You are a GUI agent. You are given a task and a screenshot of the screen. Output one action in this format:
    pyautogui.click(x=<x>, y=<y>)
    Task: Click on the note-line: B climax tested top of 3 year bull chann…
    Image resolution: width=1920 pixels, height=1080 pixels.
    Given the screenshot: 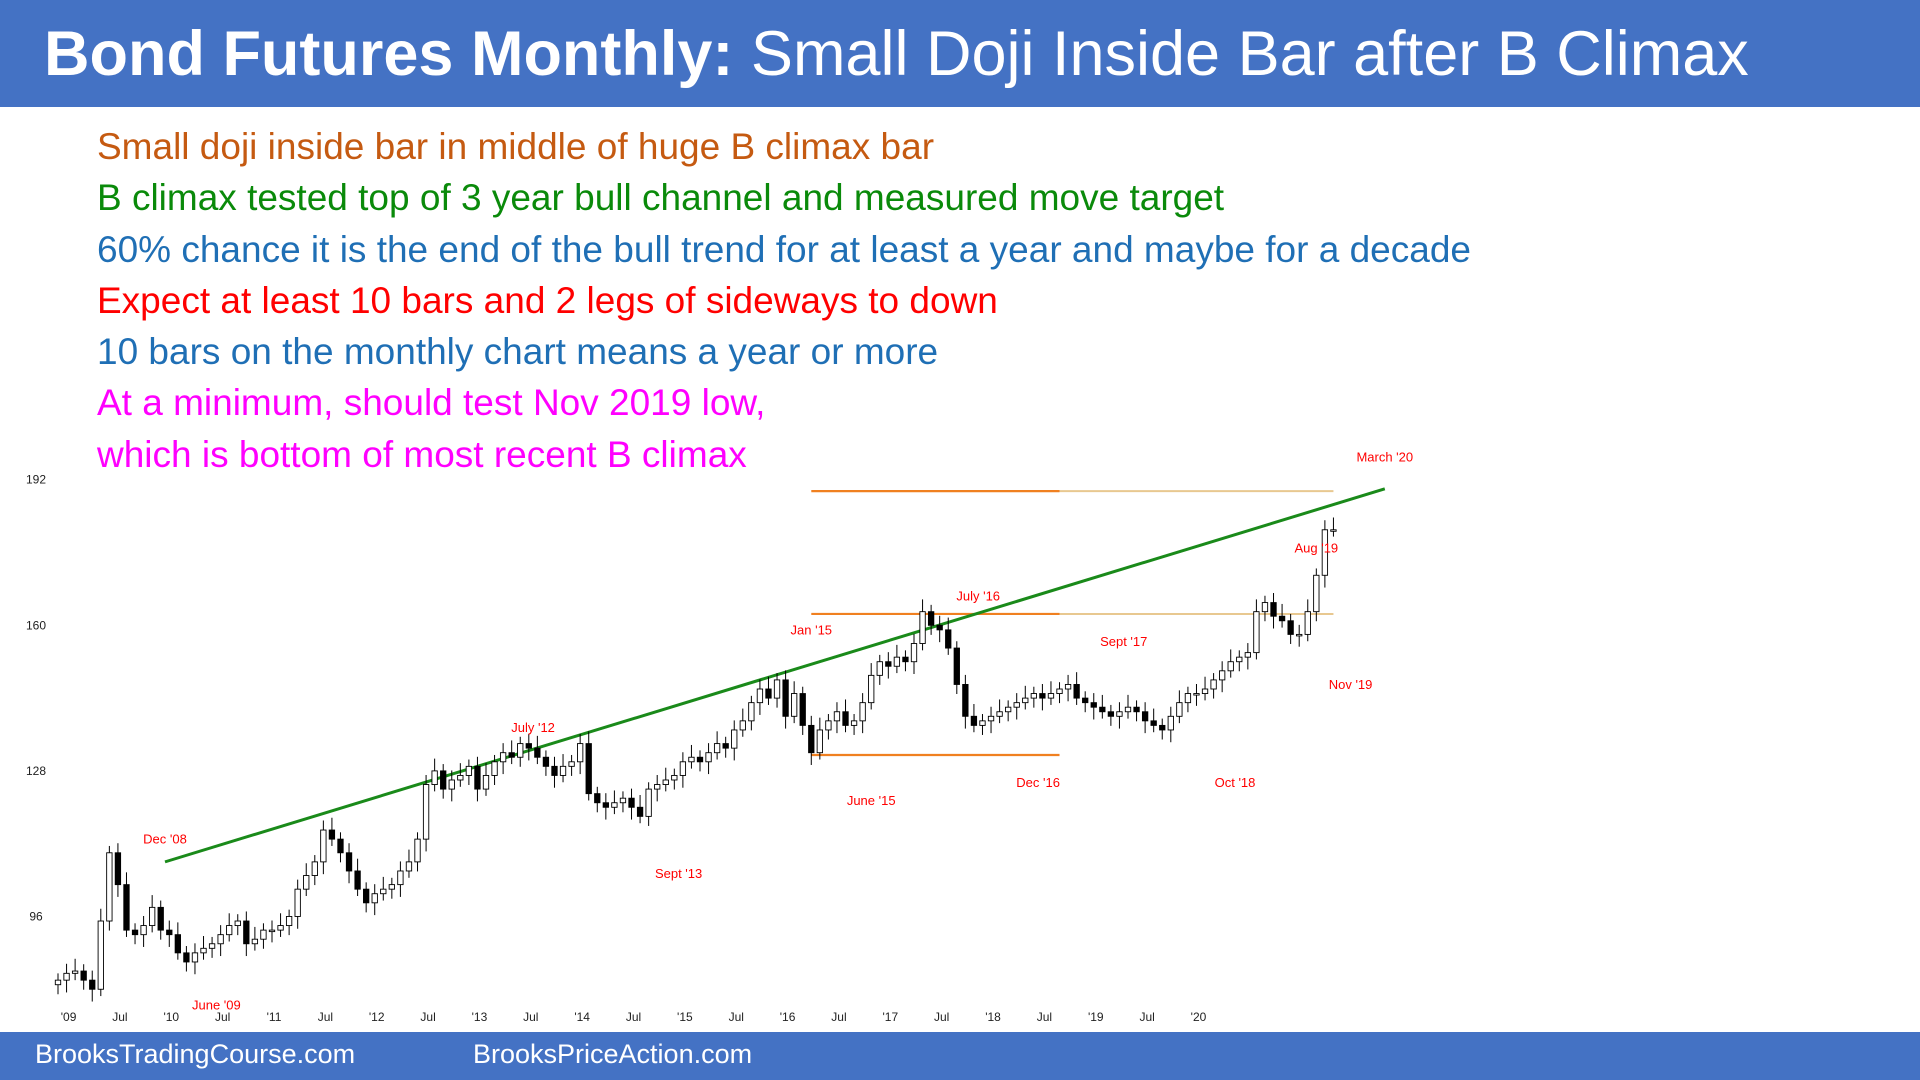 What is the action you would take?
    pyautogui.click(x=661, y=198)
    